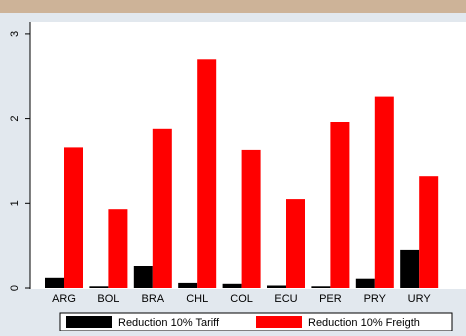 This screenshot has width=466, height=336. I want to click on x-tick-label-col: COL, so click(241, 299).